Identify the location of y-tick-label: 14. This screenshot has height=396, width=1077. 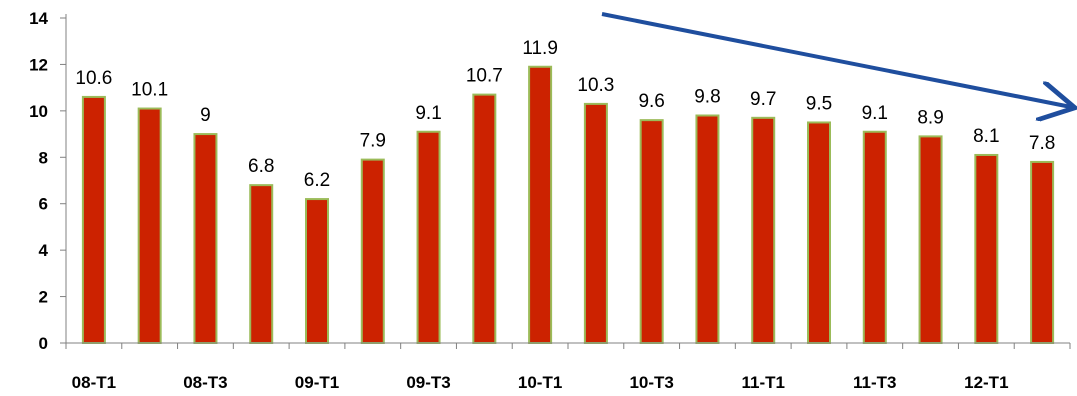
(38, 18).